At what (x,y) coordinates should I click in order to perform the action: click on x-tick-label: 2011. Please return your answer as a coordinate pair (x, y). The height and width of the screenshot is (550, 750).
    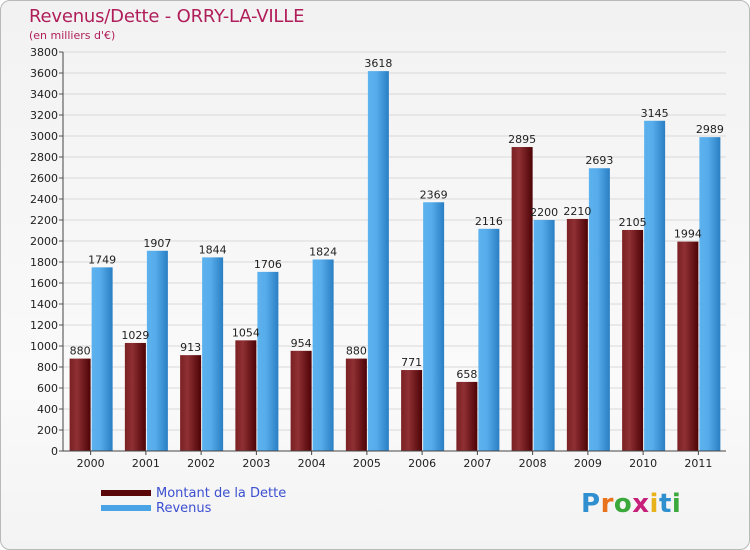
    Looking at the image, I should click on (698, 463).